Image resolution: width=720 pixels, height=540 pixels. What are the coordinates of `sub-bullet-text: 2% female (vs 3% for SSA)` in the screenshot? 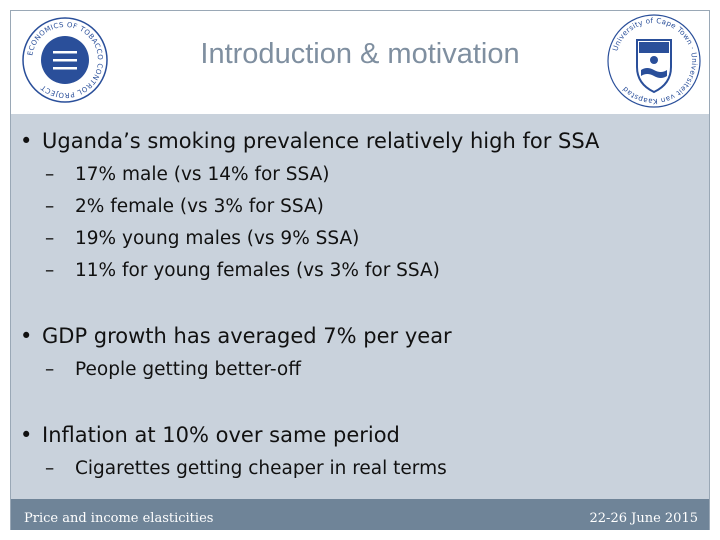 It's located at (199, 206).